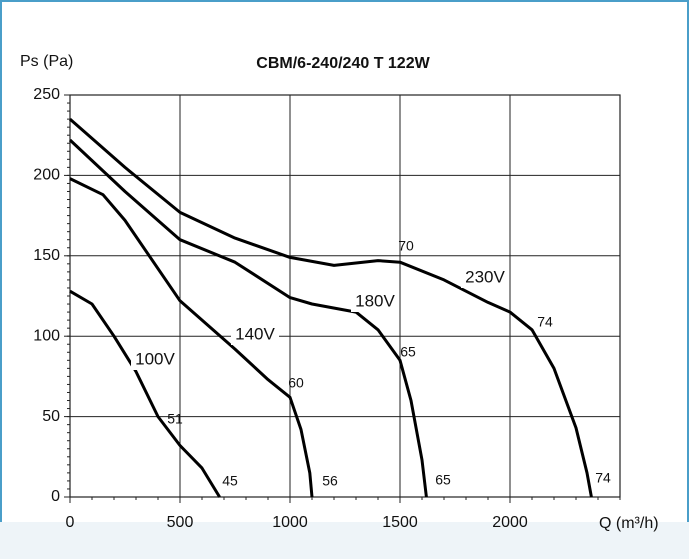 The width and height of the screenshot is (689, 559). Describe the element at coordinates (46, 175) in the screenshot. I see `y-tick-label: 200` at that location.